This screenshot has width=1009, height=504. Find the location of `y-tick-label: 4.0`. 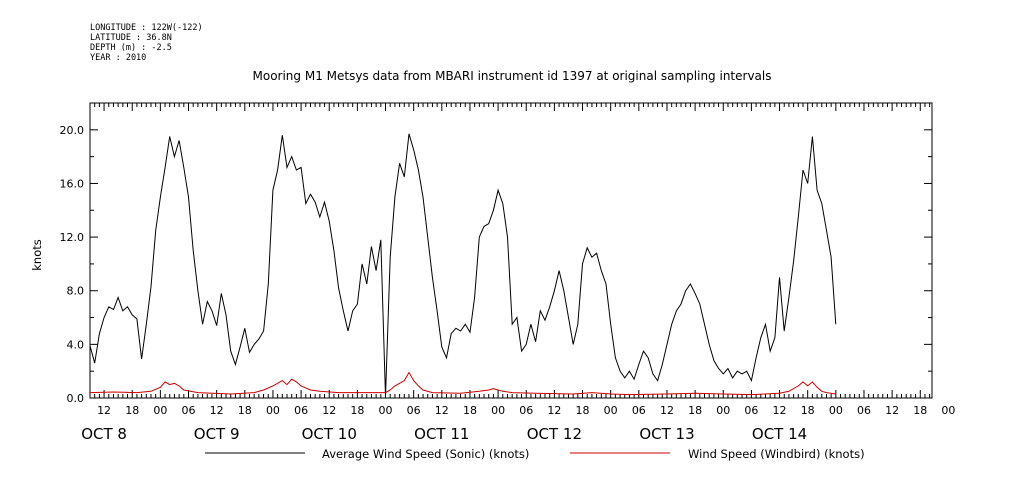

y-tick-label: 4.0 is located at coordinates (76, 344).